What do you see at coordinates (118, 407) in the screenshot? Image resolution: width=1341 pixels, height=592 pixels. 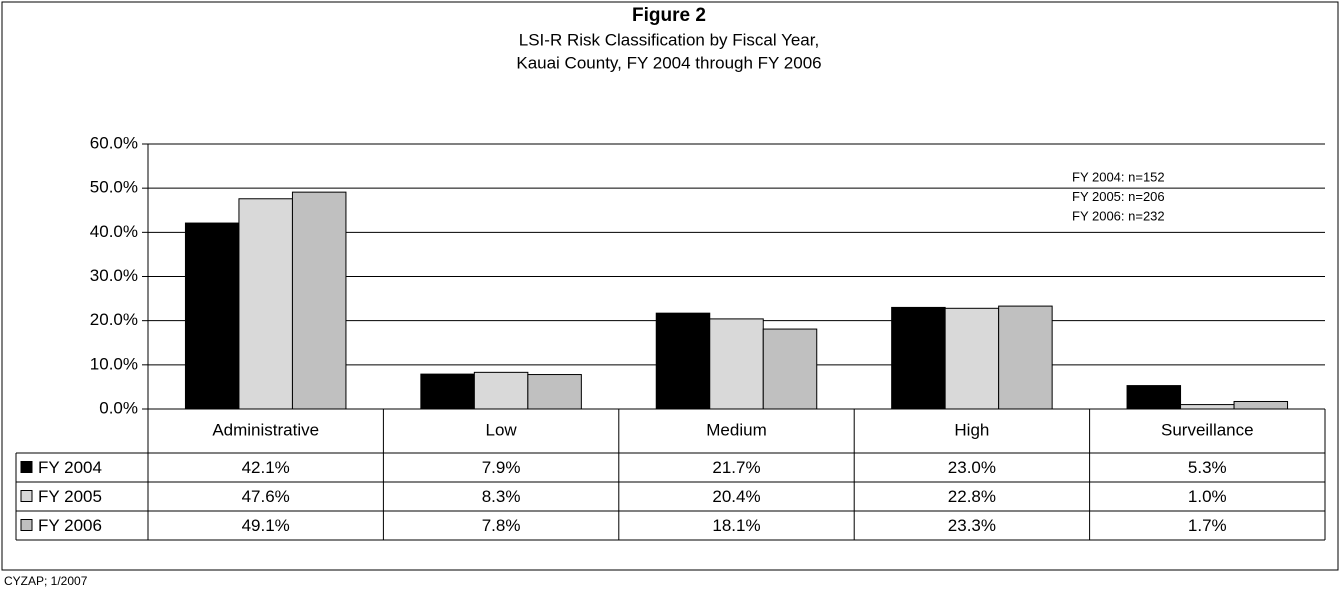 I see `y-tick-label: 0.0%` at bounding box center [118, 407].